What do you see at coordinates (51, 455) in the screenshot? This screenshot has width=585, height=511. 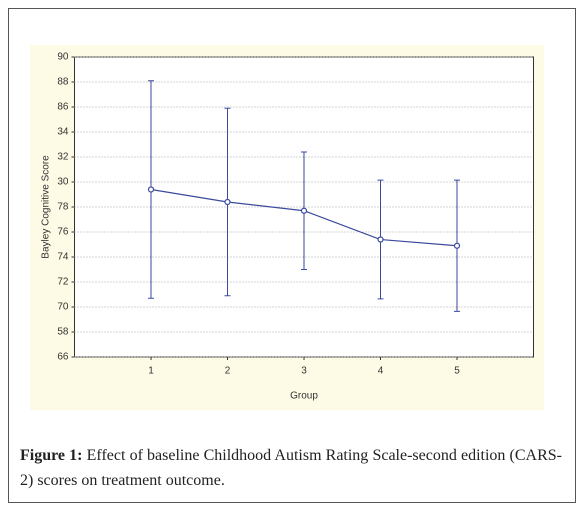 I see `caption-label: Figure 1:` at bounding box center [51, 455].